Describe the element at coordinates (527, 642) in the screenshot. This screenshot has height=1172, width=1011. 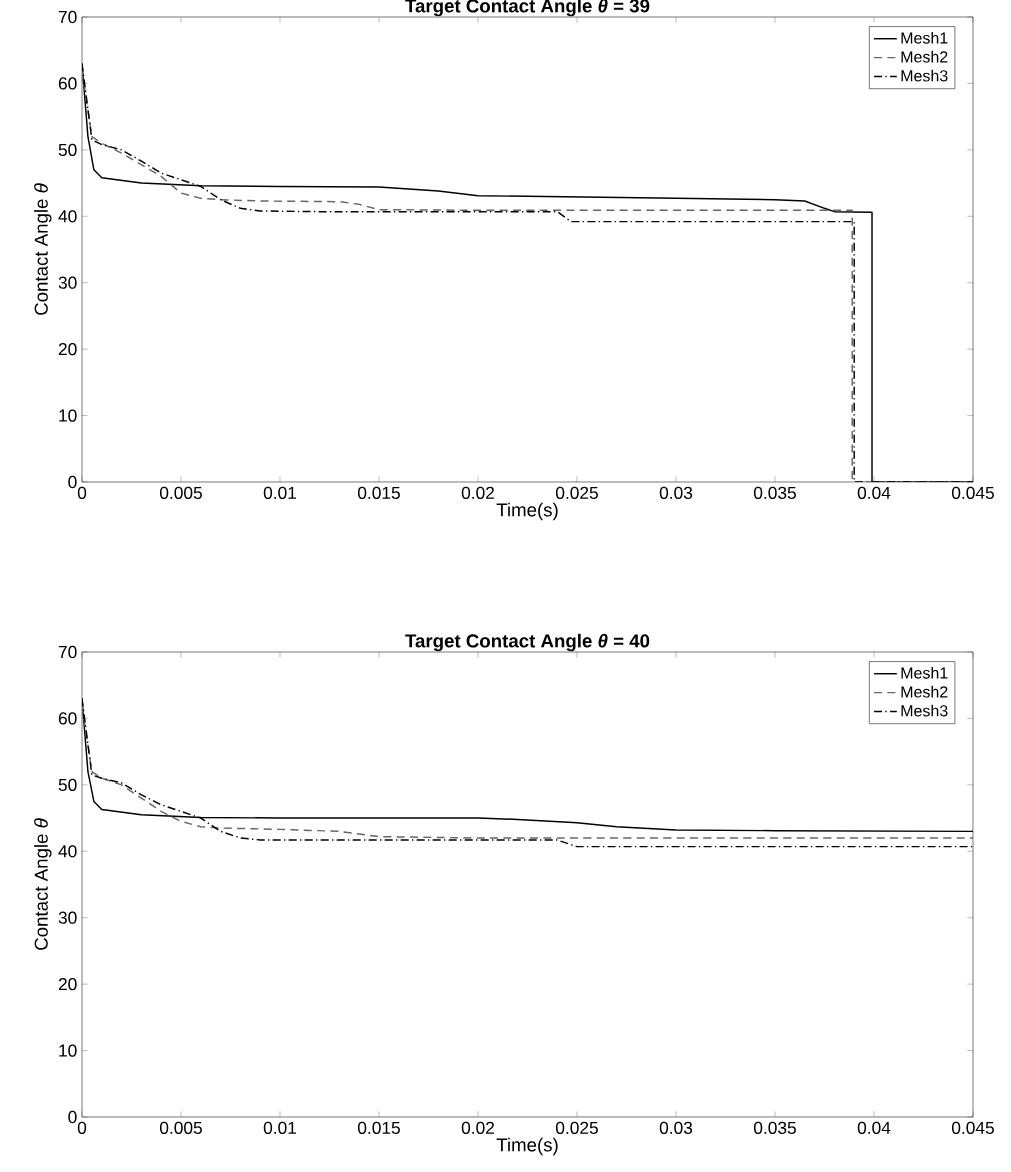
I see `chart-title: Target Contact Angle θ = 40` at that location.